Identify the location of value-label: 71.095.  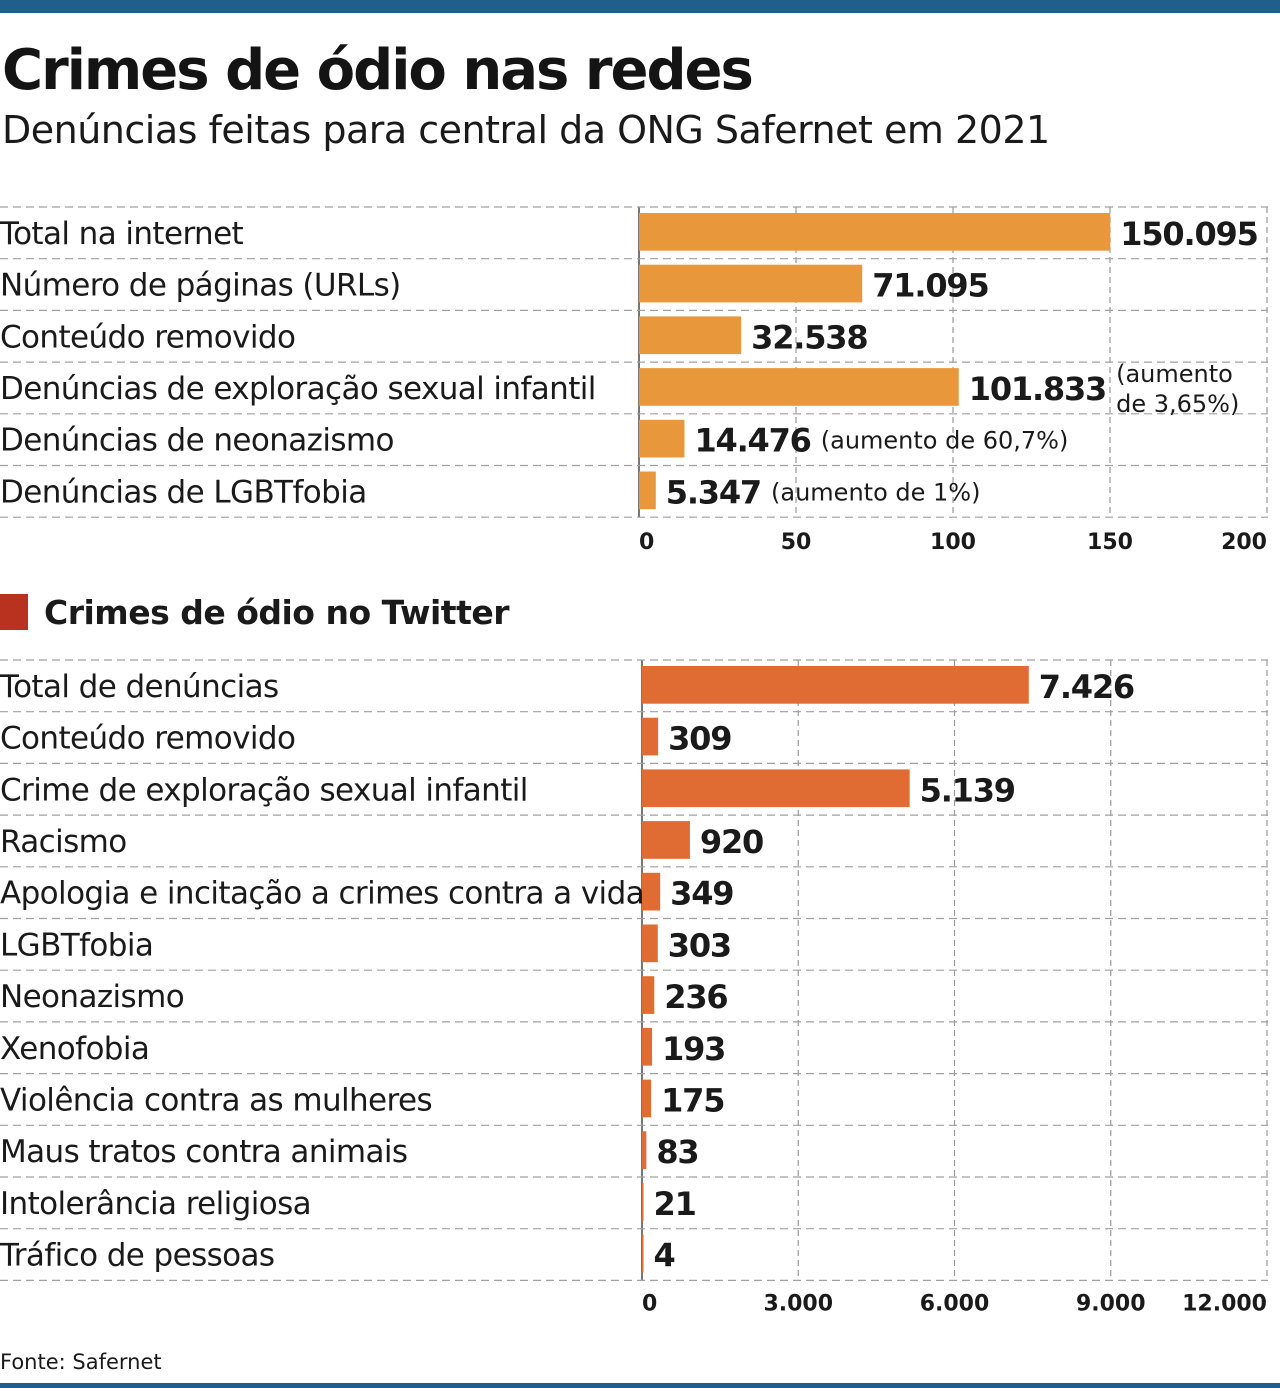
(930, 286).